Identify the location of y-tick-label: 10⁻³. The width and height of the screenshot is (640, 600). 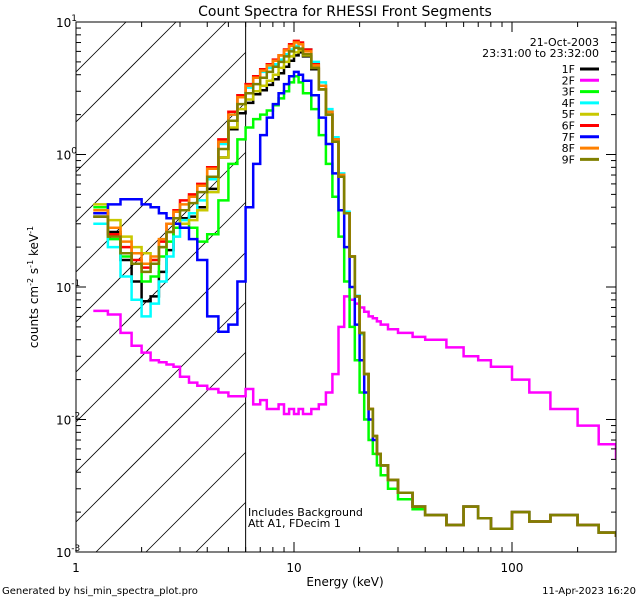
(68, 552).